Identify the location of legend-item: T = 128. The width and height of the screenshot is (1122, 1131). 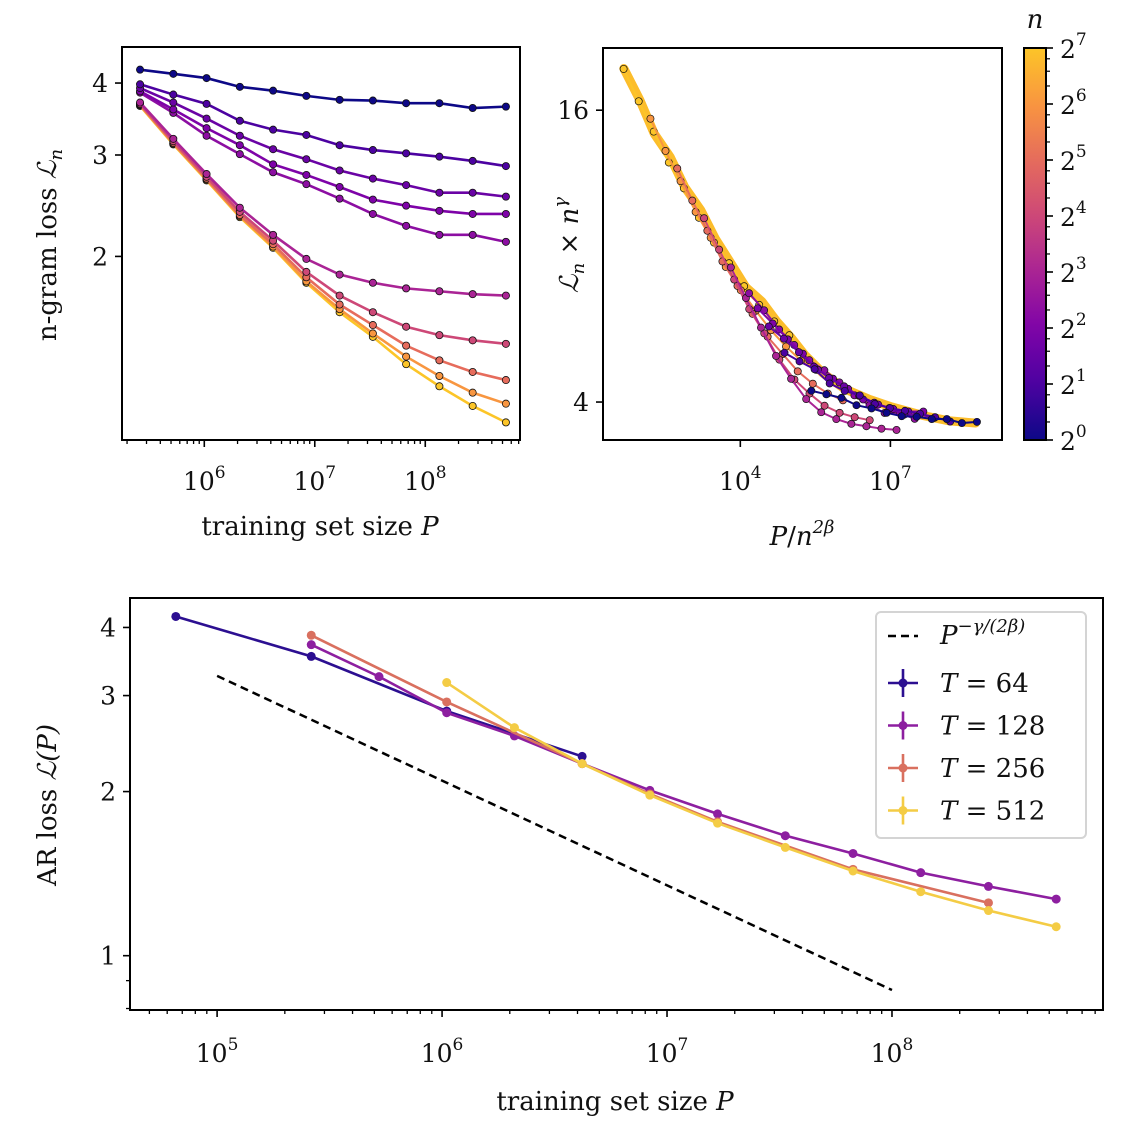
(966, 726).